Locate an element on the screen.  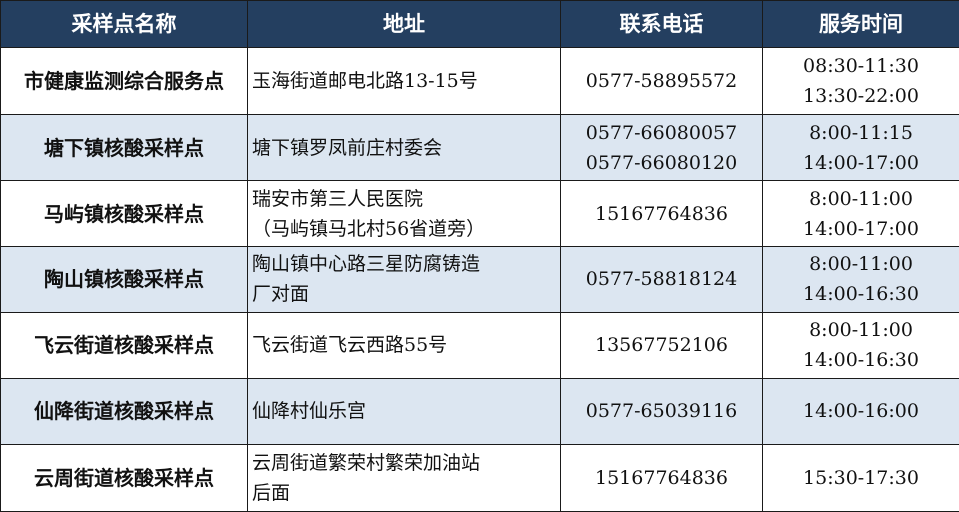
header-phone: 联系电话 is located at coordinates (661, 24).